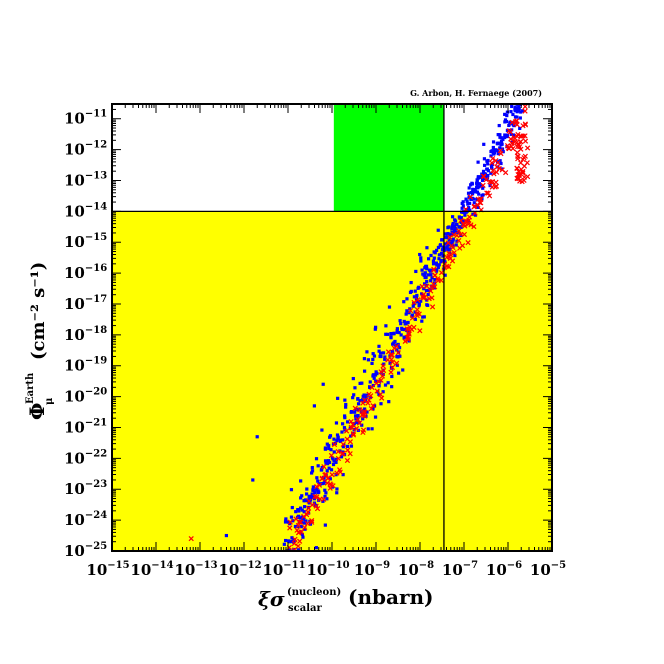  Describe the element at coordinates (85, 210) in the screenshot. I see `y-tick-label: 10−14` at that location.